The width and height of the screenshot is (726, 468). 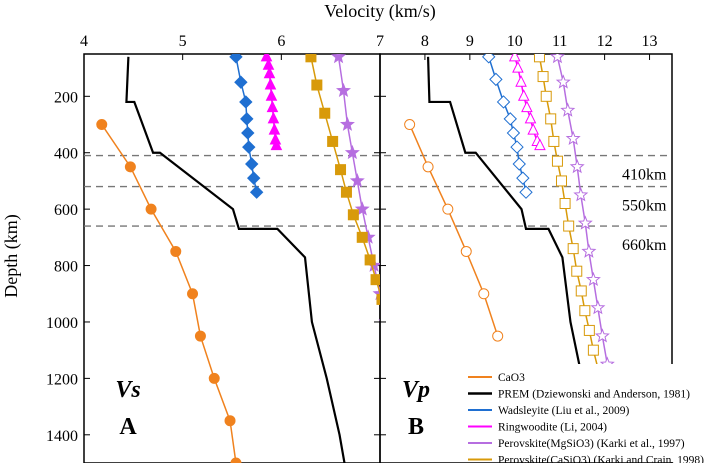 What do you see at coordinates (644, 245) in the screenshot?
I see `boundary-label: 660km` at bounding box center [644, 245].